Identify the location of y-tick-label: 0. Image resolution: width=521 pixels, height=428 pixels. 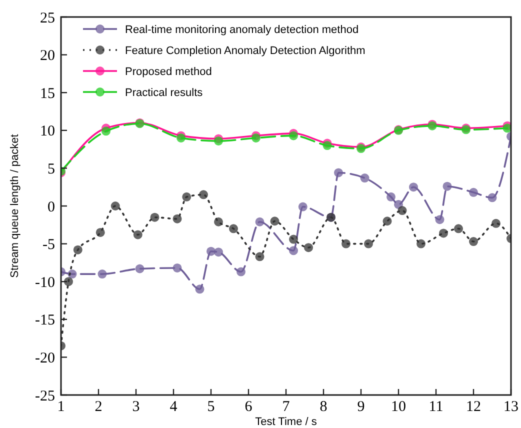
(51, 207).